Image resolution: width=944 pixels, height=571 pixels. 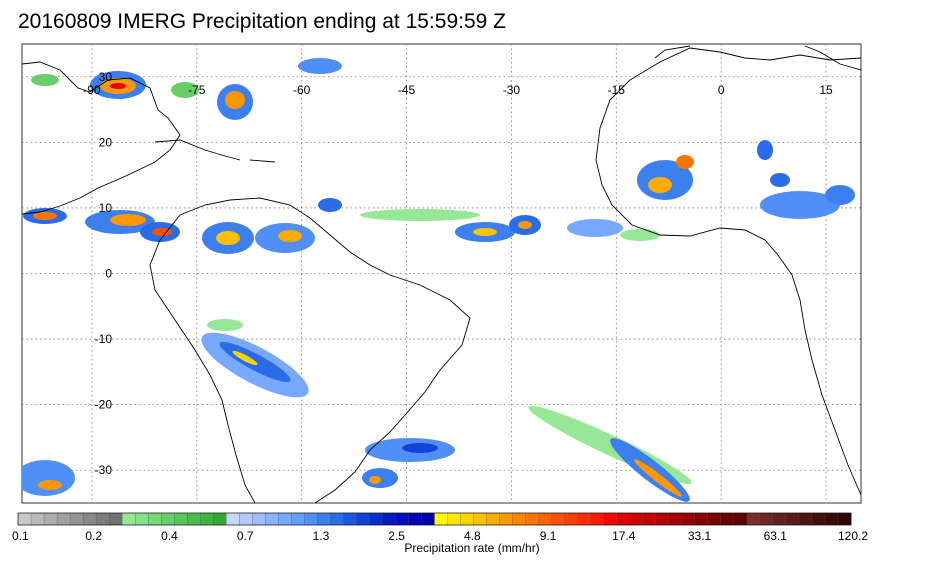 I want to click on lon-tick-label: -15, so click(x=617, y=90).